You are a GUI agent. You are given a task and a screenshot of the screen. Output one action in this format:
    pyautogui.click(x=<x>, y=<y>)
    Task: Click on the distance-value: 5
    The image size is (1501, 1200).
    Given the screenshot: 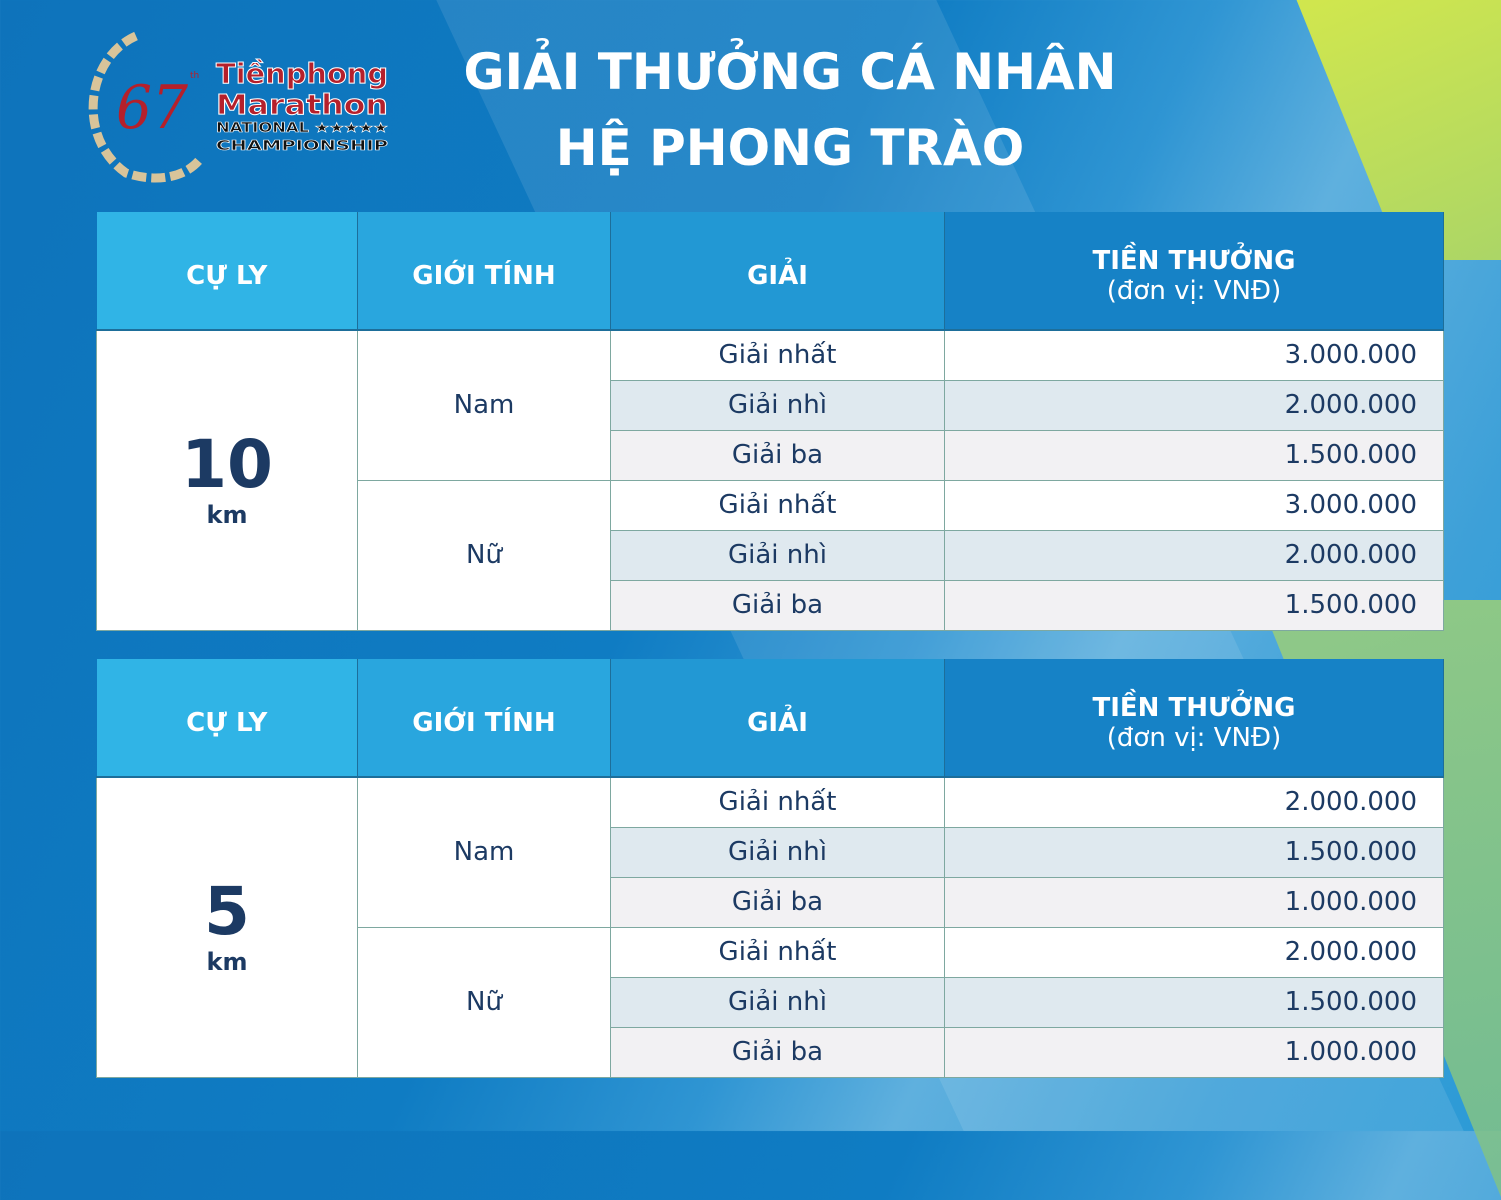 What is the action you would take?
    pyautogui.click(x=227, y=912)
    